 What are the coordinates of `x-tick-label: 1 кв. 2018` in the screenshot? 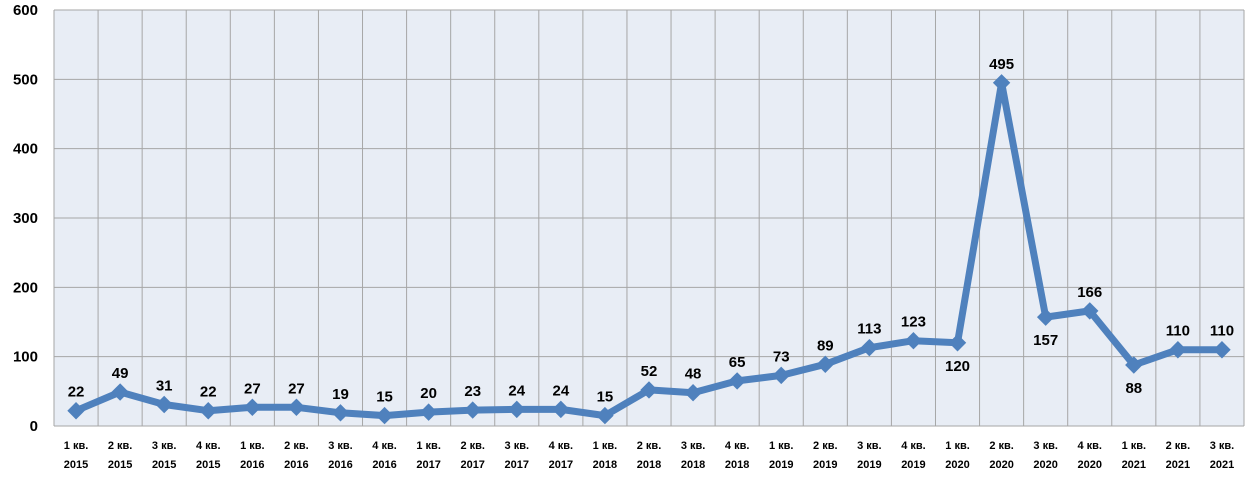 It's located at (605, 455).